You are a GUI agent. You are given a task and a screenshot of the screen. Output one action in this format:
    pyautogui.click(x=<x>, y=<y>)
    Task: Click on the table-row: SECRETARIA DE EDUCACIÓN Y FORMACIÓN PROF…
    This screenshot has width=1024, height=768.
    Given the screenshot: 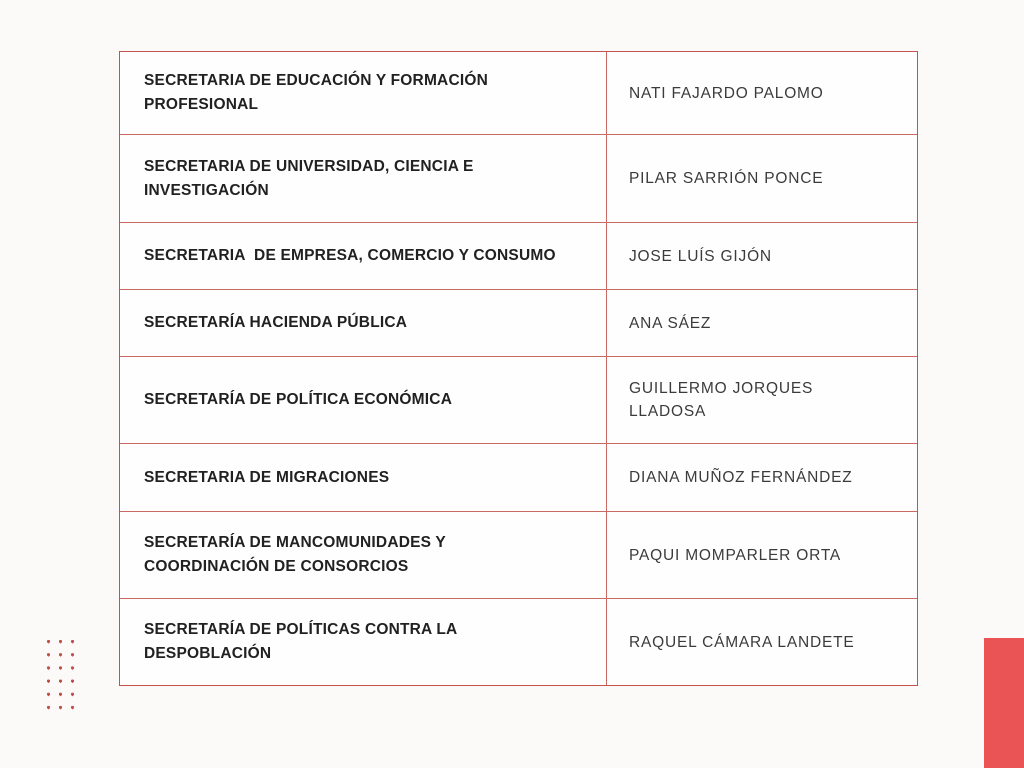 What is the action you would take?
    pyautogui.click(x=518, y=93)
    